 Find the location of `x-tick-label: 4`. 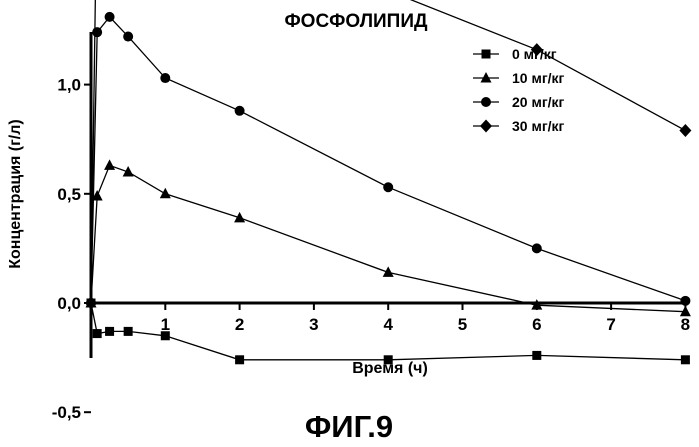

x-tick-label: 4 is located at coordinates (388, 324).